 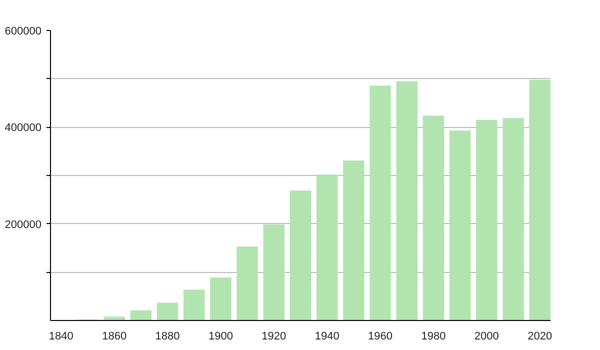 What do you see at coordinates (433, 336) in the screenshot?
I see `x-tick-label: 1980` at bounding box center [433, 336].